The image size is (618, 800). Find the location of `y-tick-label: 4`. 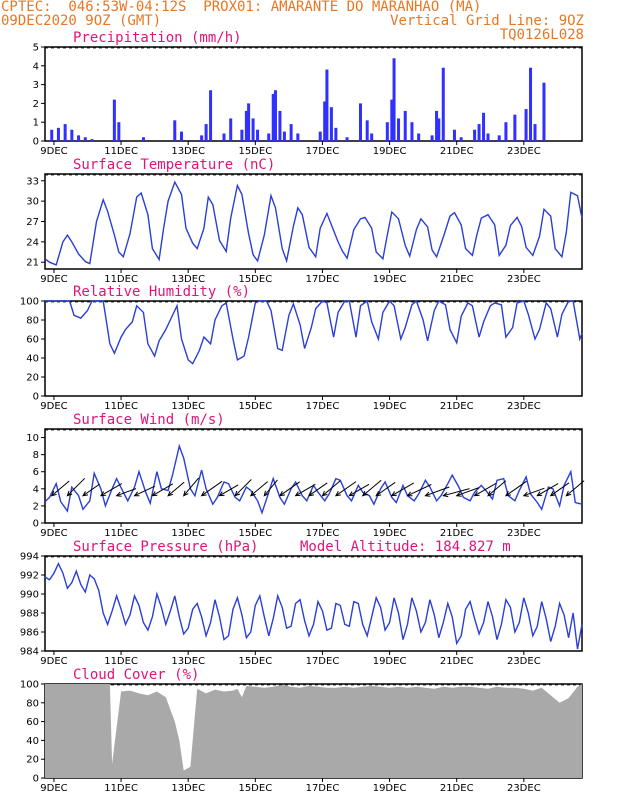

y-tick-label: 4 is located at coordinates (36, 489).